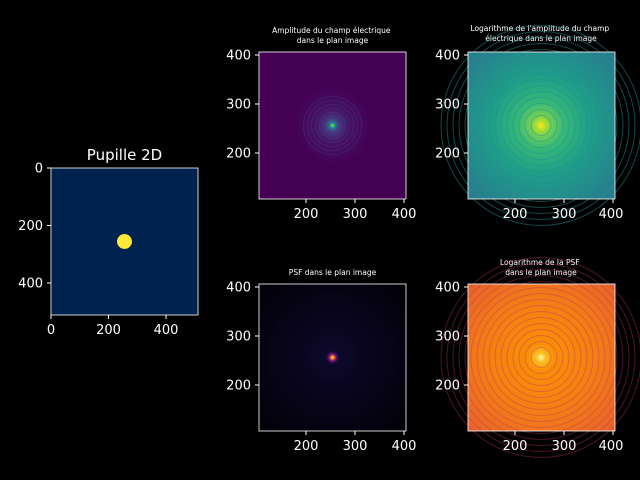 The height and width of the screenshot is (480, 640). What do you see at coordinates (447, 105) in the screenshot?
I see `log-amplitude-ytick-label: 300` at bounding box center [447, 105].